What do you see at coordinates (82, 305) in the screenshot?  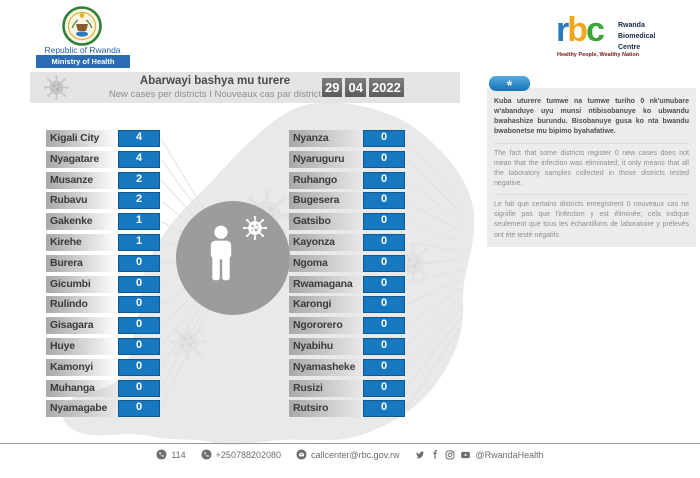 I see `district-name: Rulindo` at bounding box center [82, 305].